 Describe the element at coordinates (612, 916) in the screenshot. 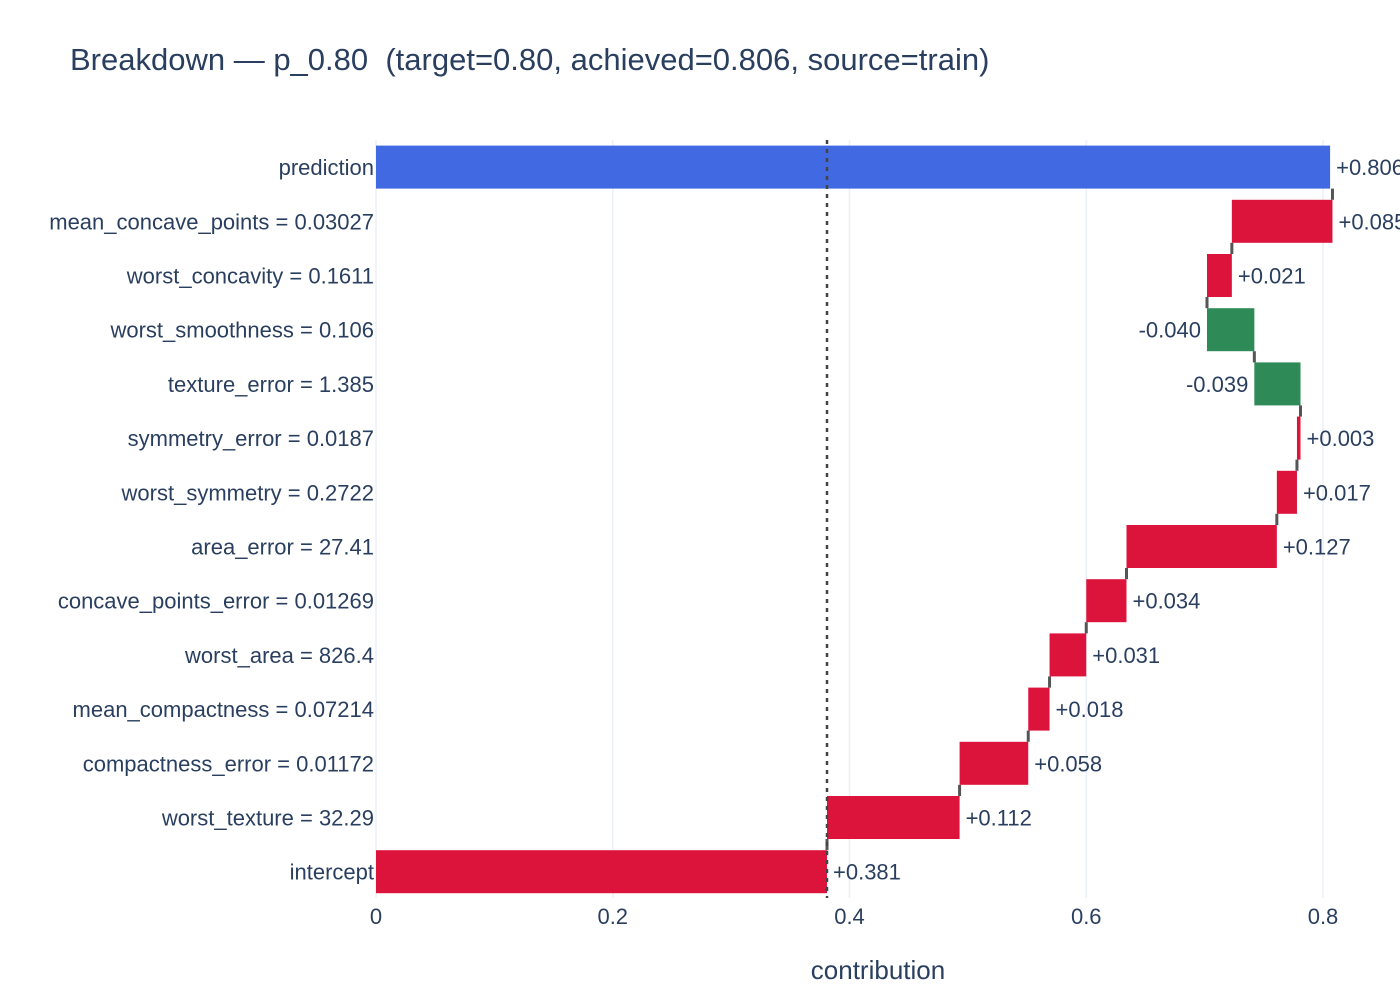

I see `x-tick-label: 0.2` at that location.